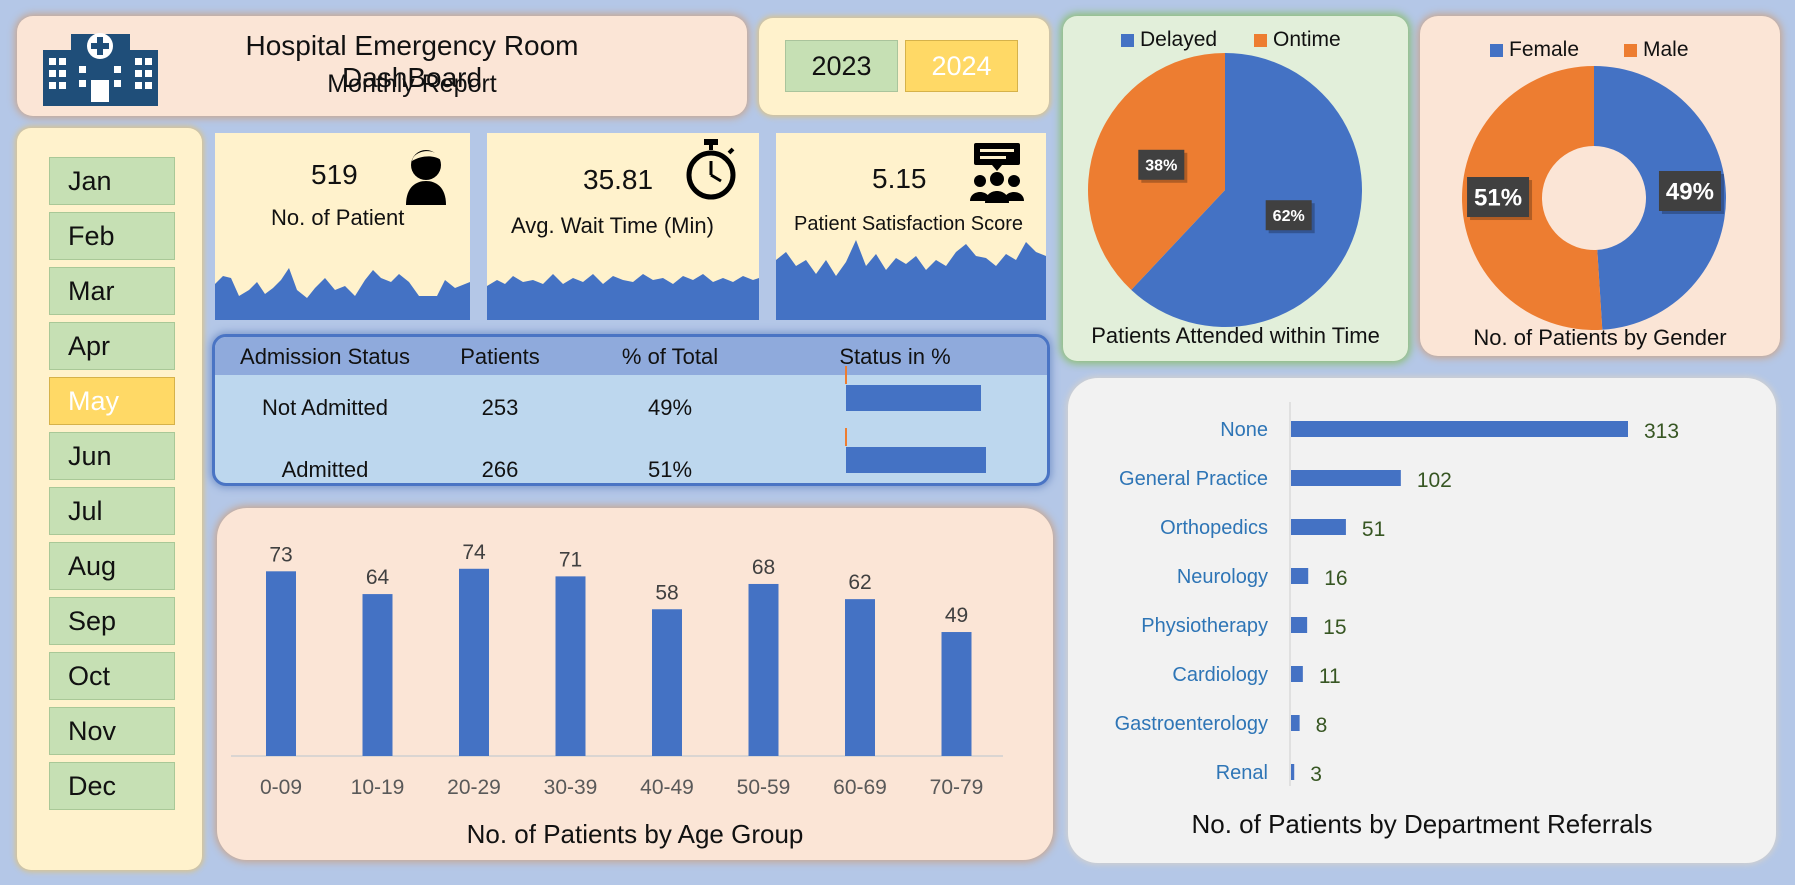 The width and height of the screenshot is (1795, 885). Describe the element at coordinates (1434, 480) in the screenshot. I see `dept-value-label: 102` at that location.